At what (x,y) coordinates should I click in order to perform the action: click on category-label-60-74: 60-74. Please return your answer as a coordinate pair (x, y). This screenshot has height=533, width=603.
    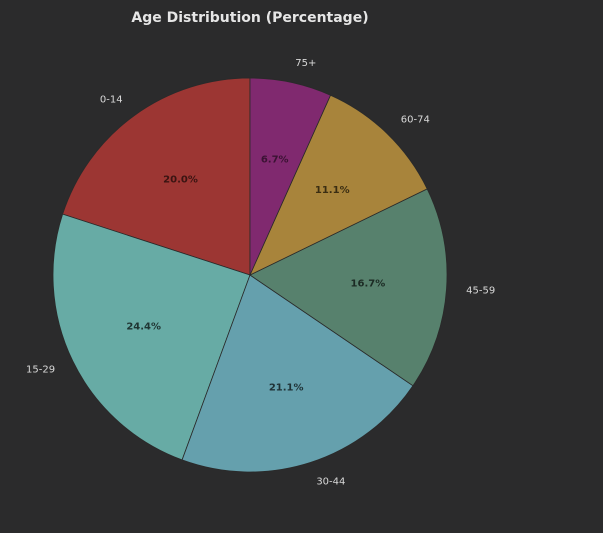
    Looking at the image, I should click on (415, 119).